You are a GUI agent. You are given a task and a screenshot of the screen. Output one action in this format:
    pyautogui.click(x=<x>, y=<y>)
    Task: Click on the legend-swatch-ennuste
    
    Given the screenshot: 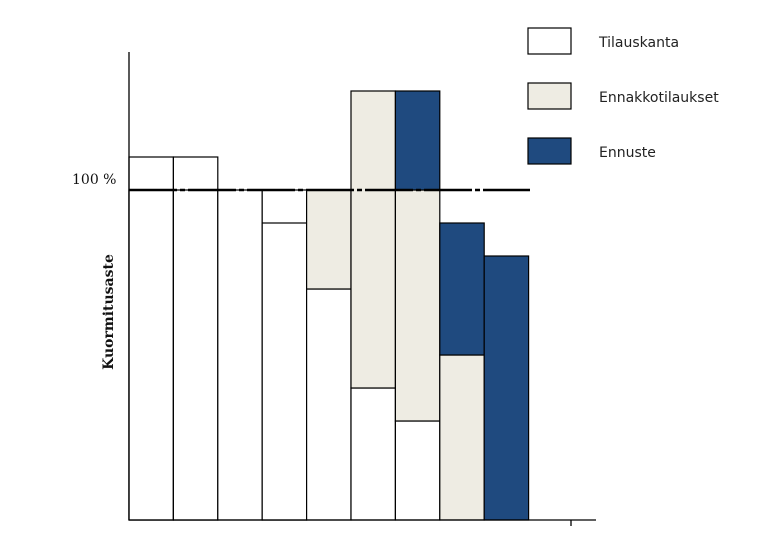 What is the action you would take?
    pyautogui.click(x=549, y=151)
    